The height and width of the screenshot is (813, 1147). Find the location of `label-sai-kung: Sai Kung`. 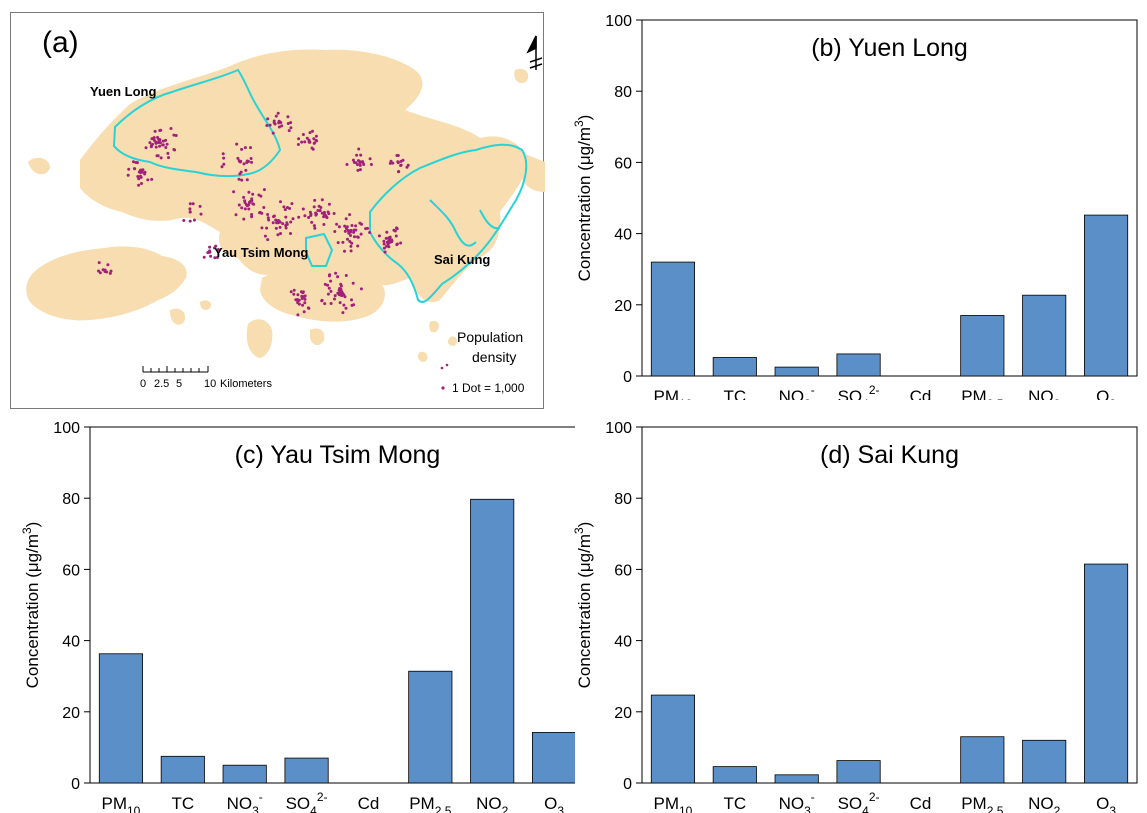

label-sai-kung: Sai Kung is located at coordinates (462, 259).